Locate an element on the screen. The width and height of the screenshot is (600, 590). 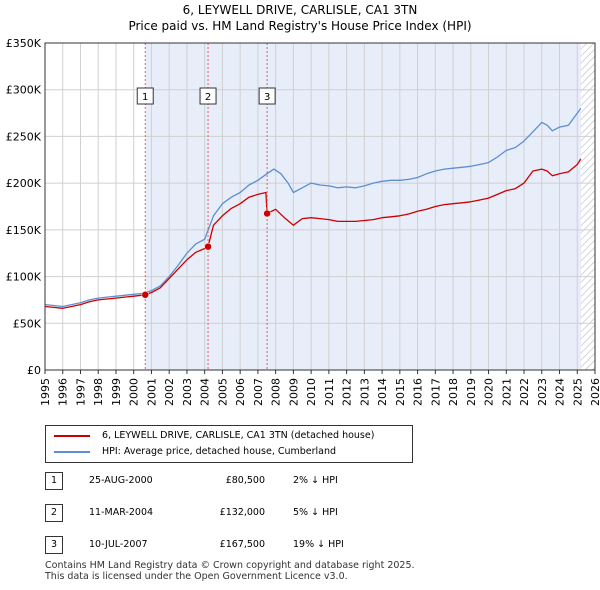
sale-price: £167,500 is located at coordinates (242, 544).